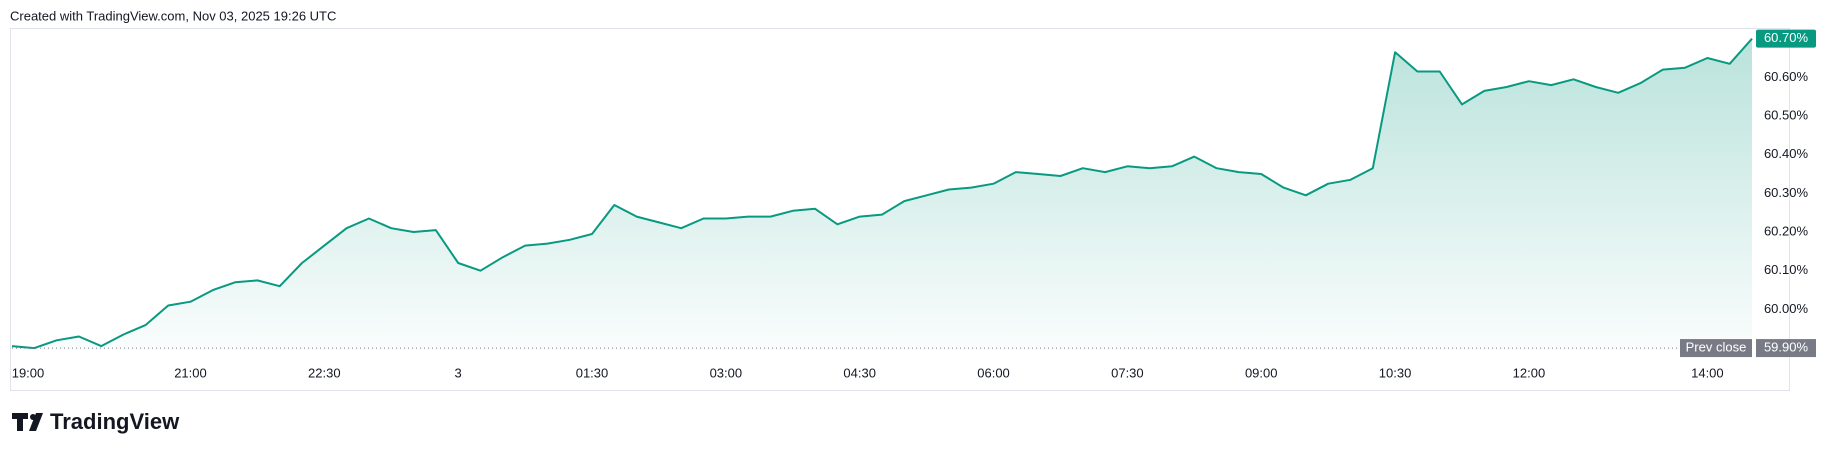 This screenshot has width=1831, height=458. What do you see at coordinates (1395, 372) in the screenshot?
I see `x-tick-label: 10:30` at bounding box center [1395, 372].